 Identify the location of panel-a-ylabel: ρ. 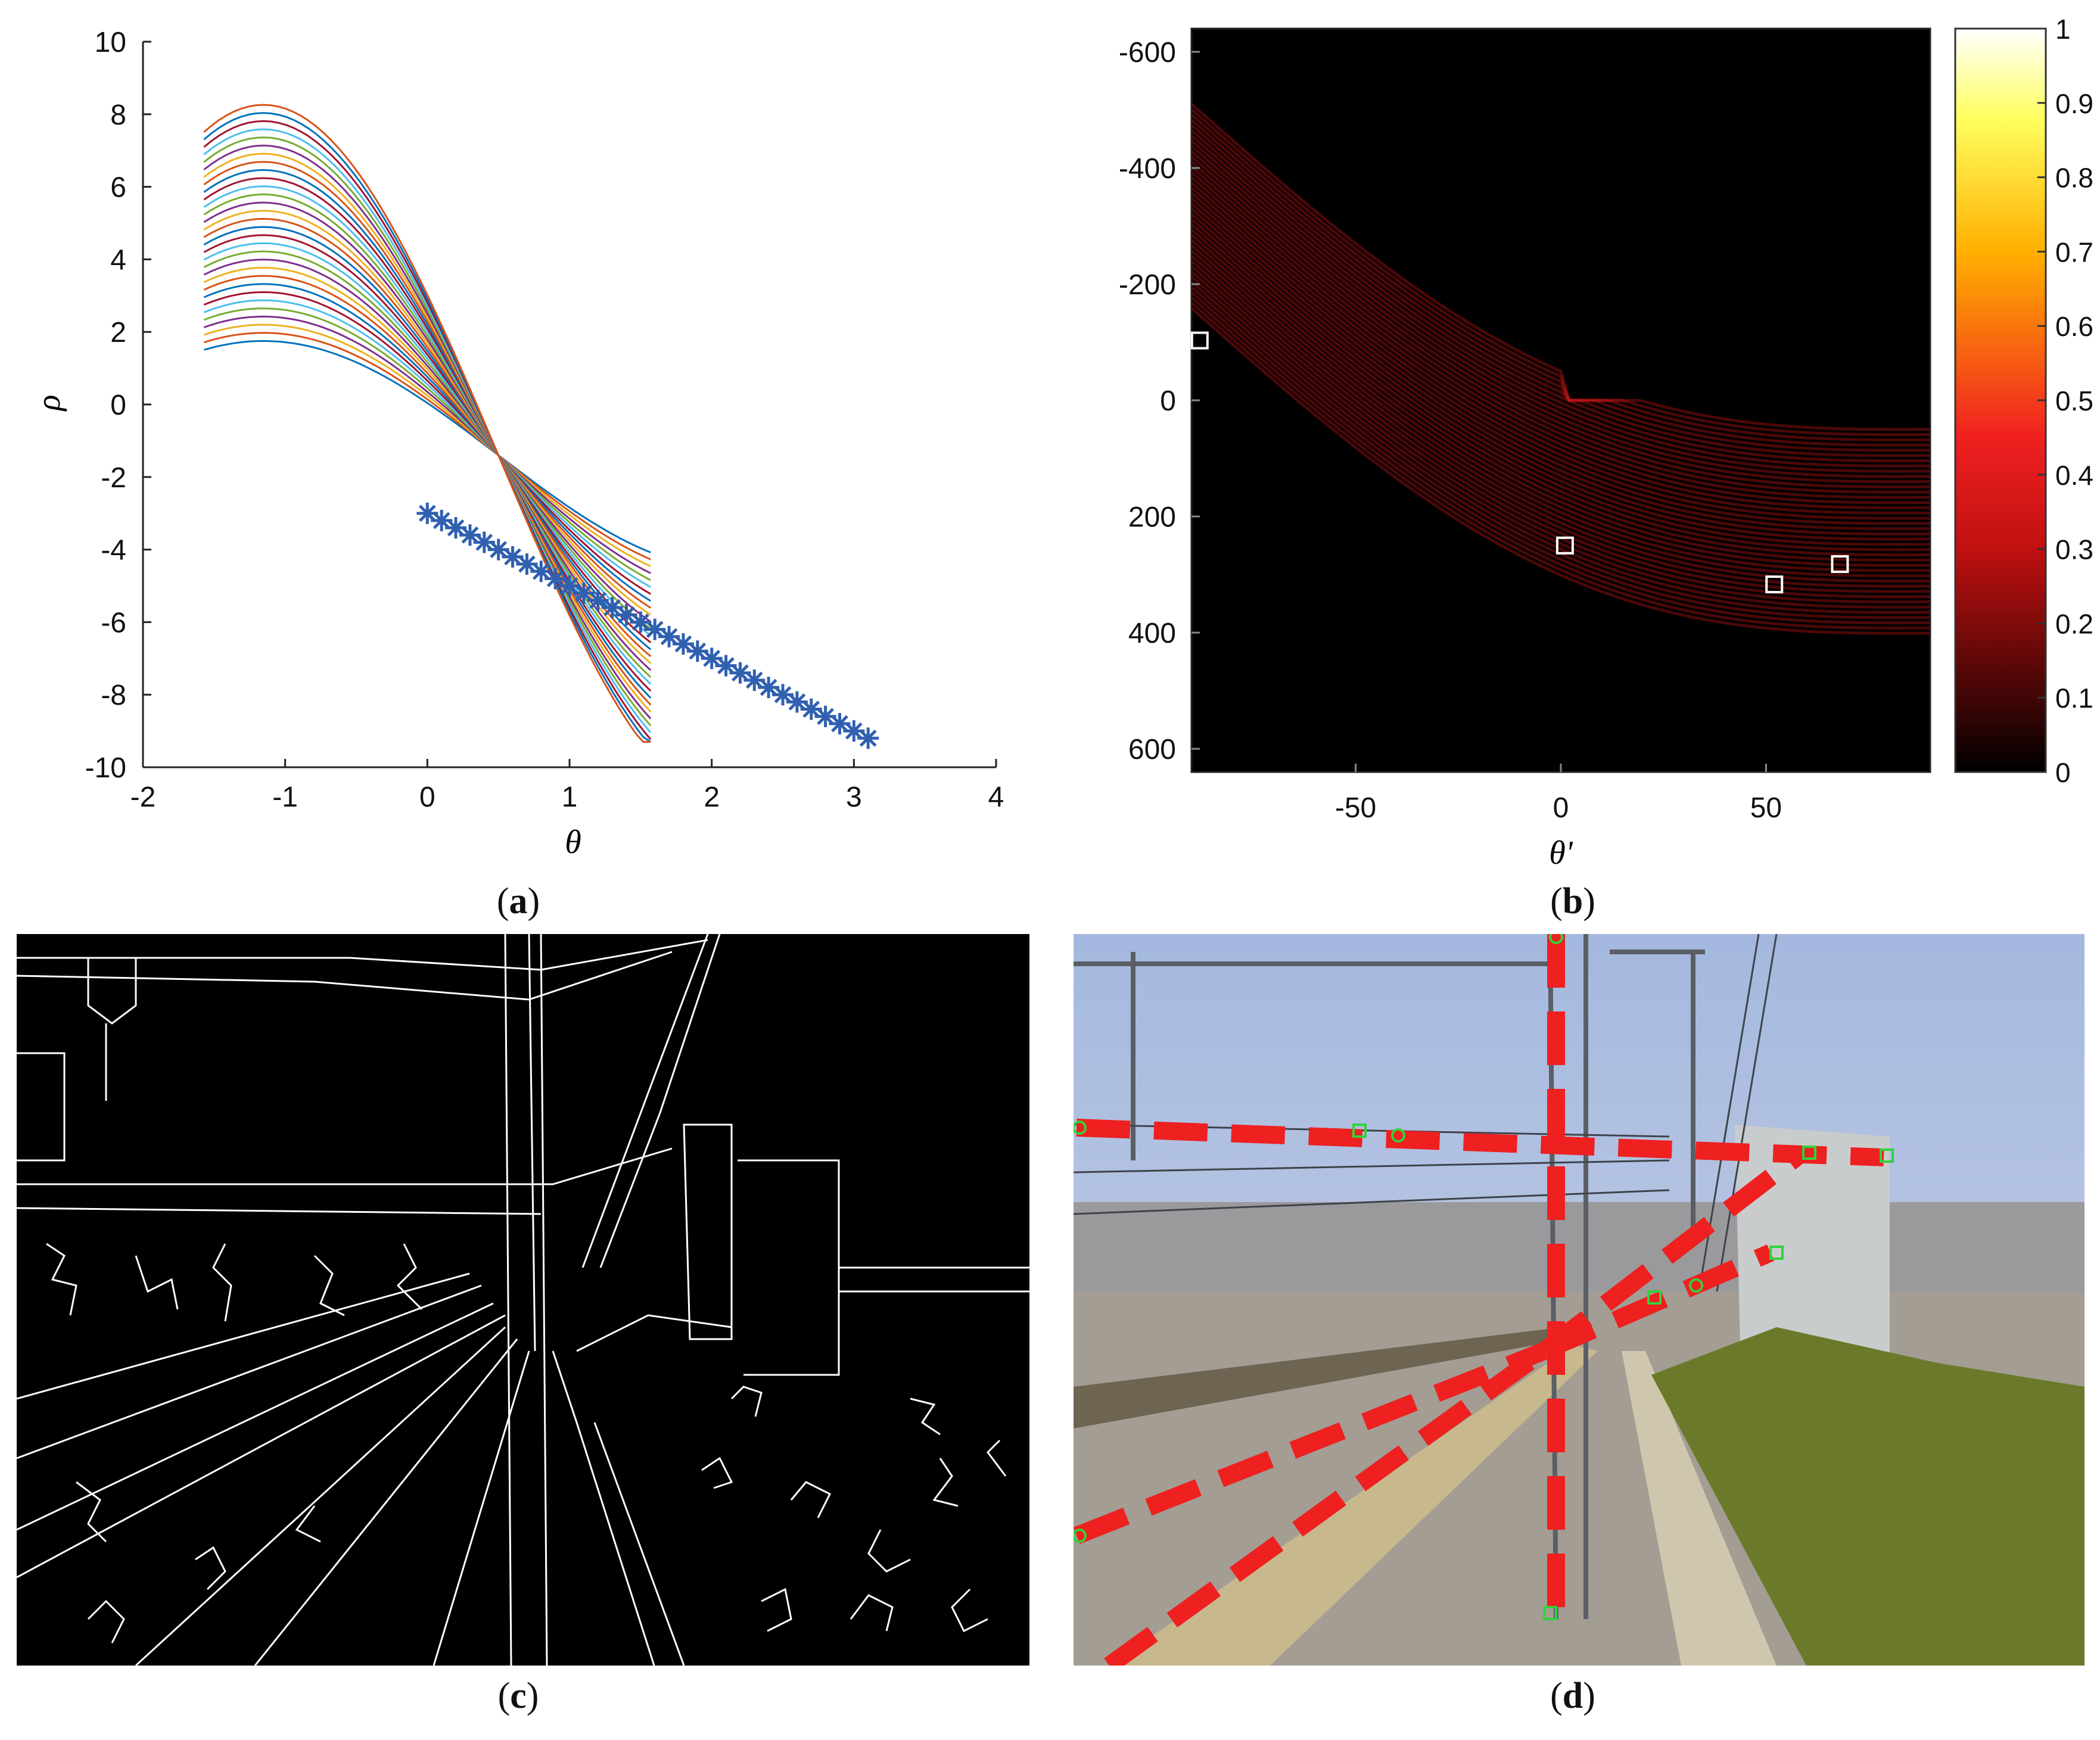
(48, 403).